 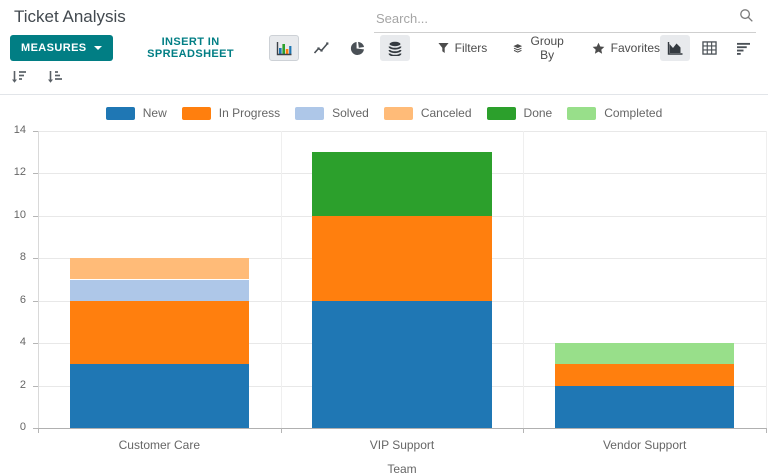 I want to click on stacked-toggle-button, so click(x=394, y=48).